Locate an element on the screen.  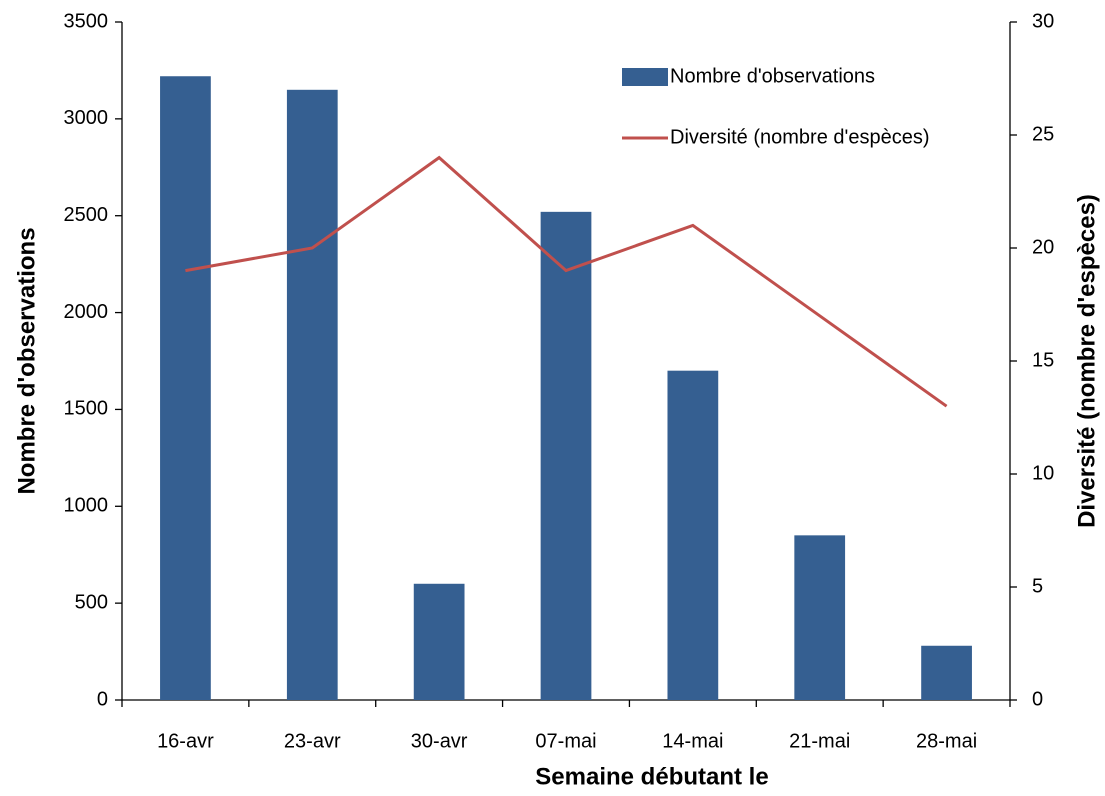
y-tick-label: 3000 is located at coordinates (86, 118).